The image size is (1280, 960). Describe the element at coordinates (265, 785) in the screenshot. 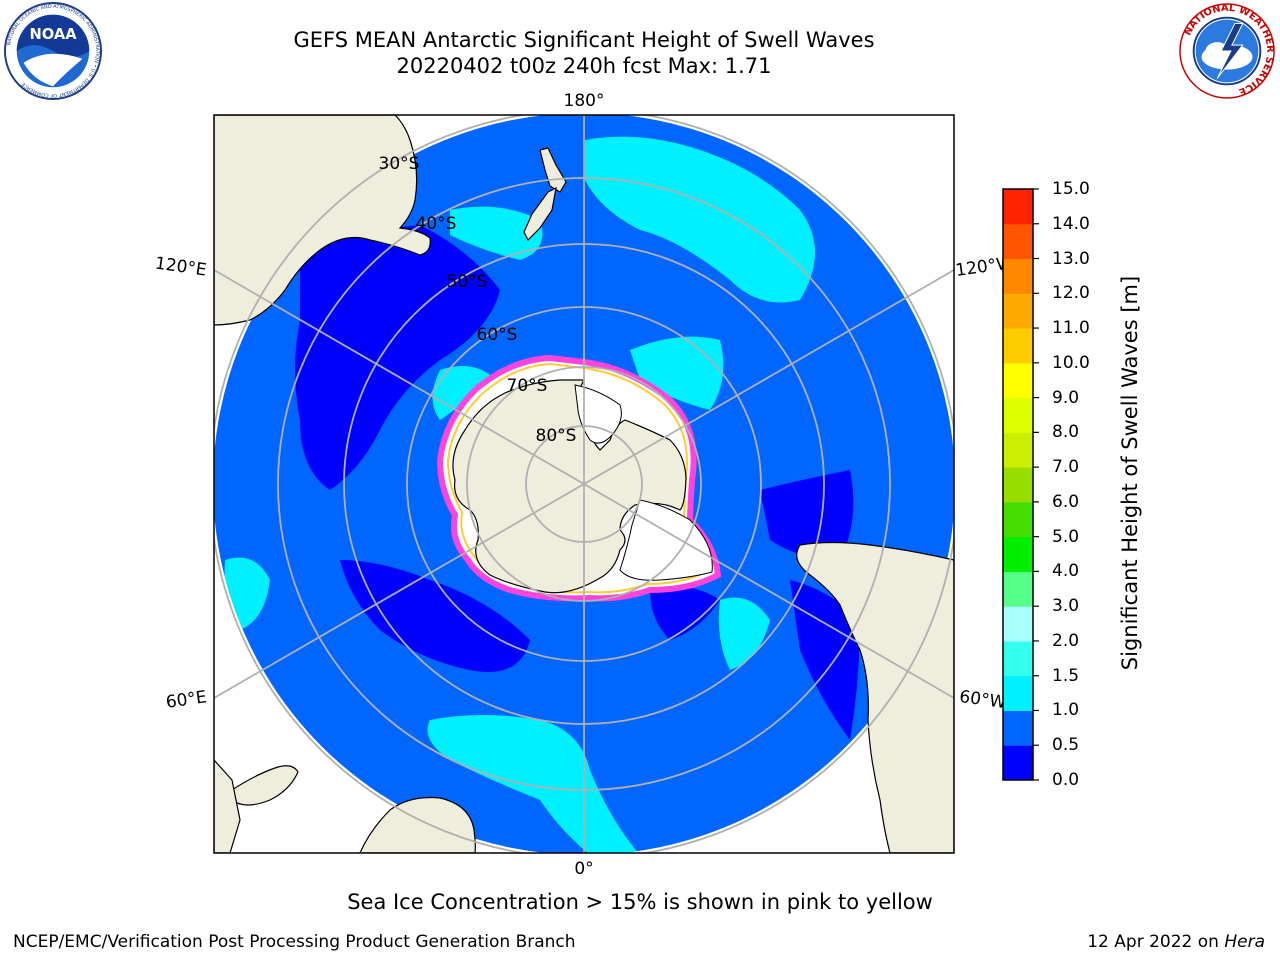

I see `land-madagascar` at that location.